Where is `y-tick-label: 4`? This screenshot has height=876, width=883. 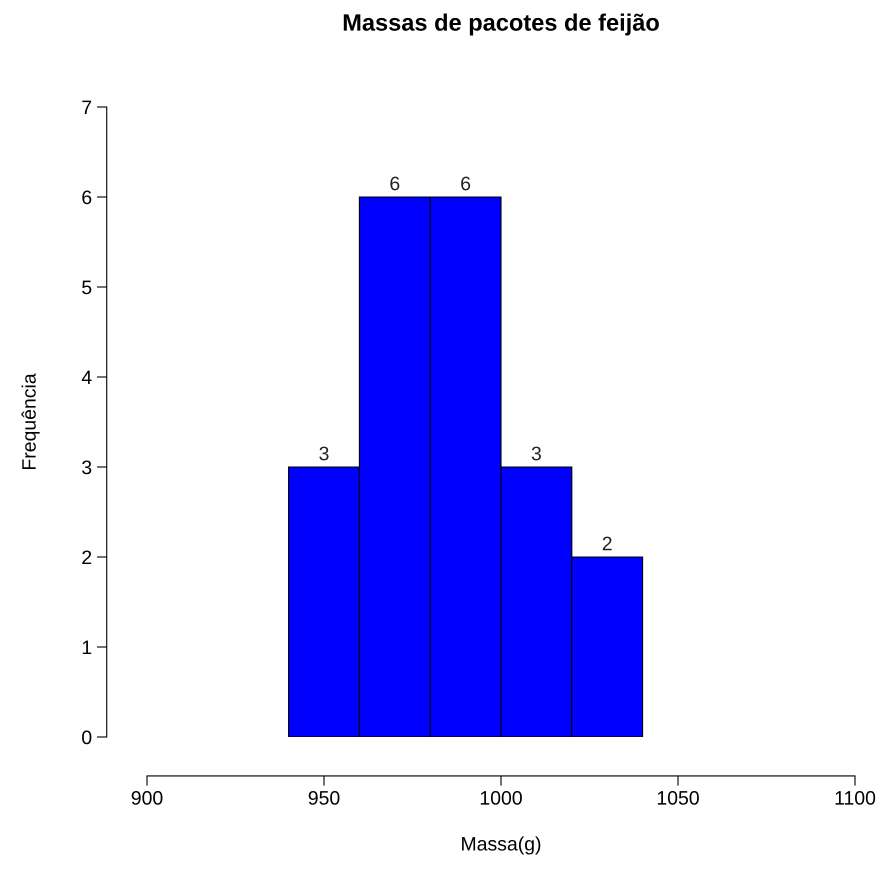 y-tick-label: 4 is located at coordinates (87, 377).